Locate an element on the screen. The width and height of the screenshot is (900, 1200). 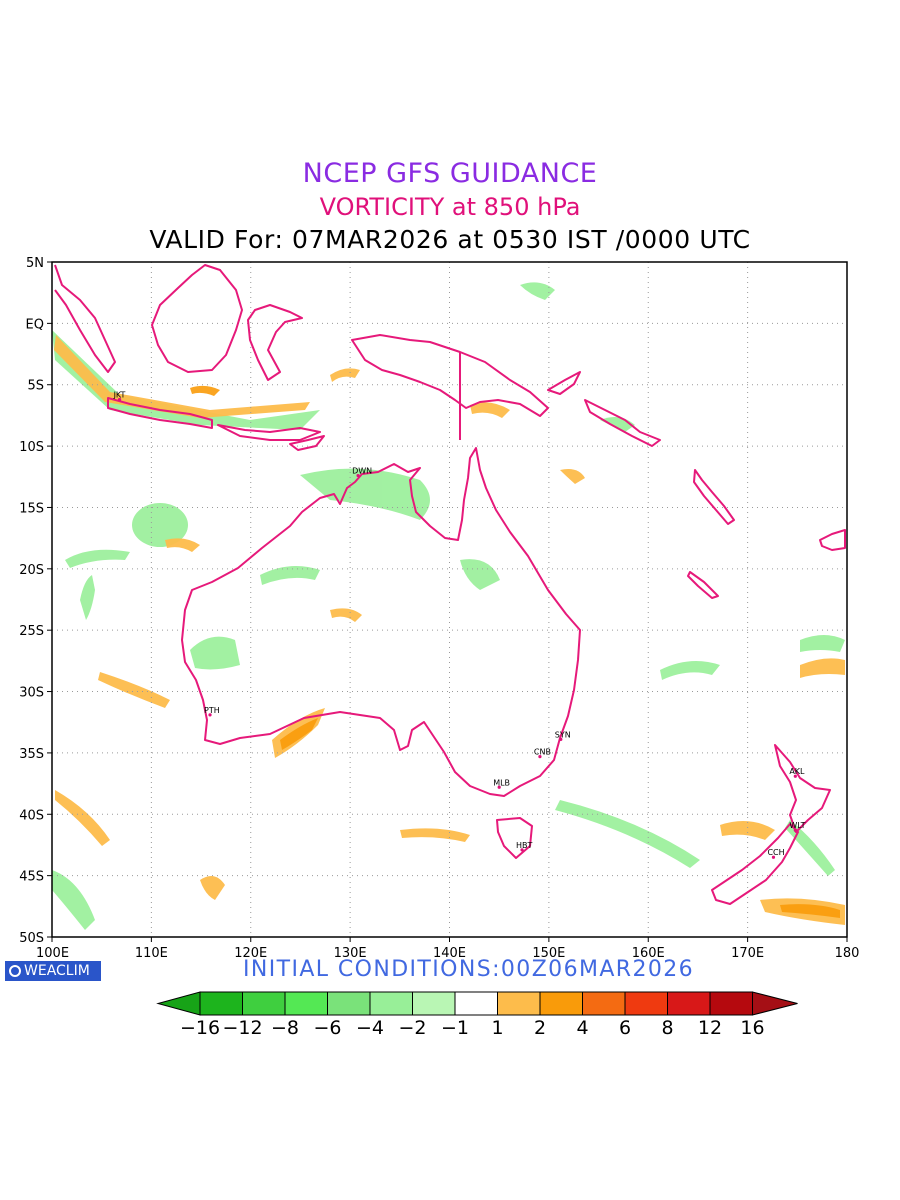
city-label-mlb: MLB is located at coordinates (501, 782).